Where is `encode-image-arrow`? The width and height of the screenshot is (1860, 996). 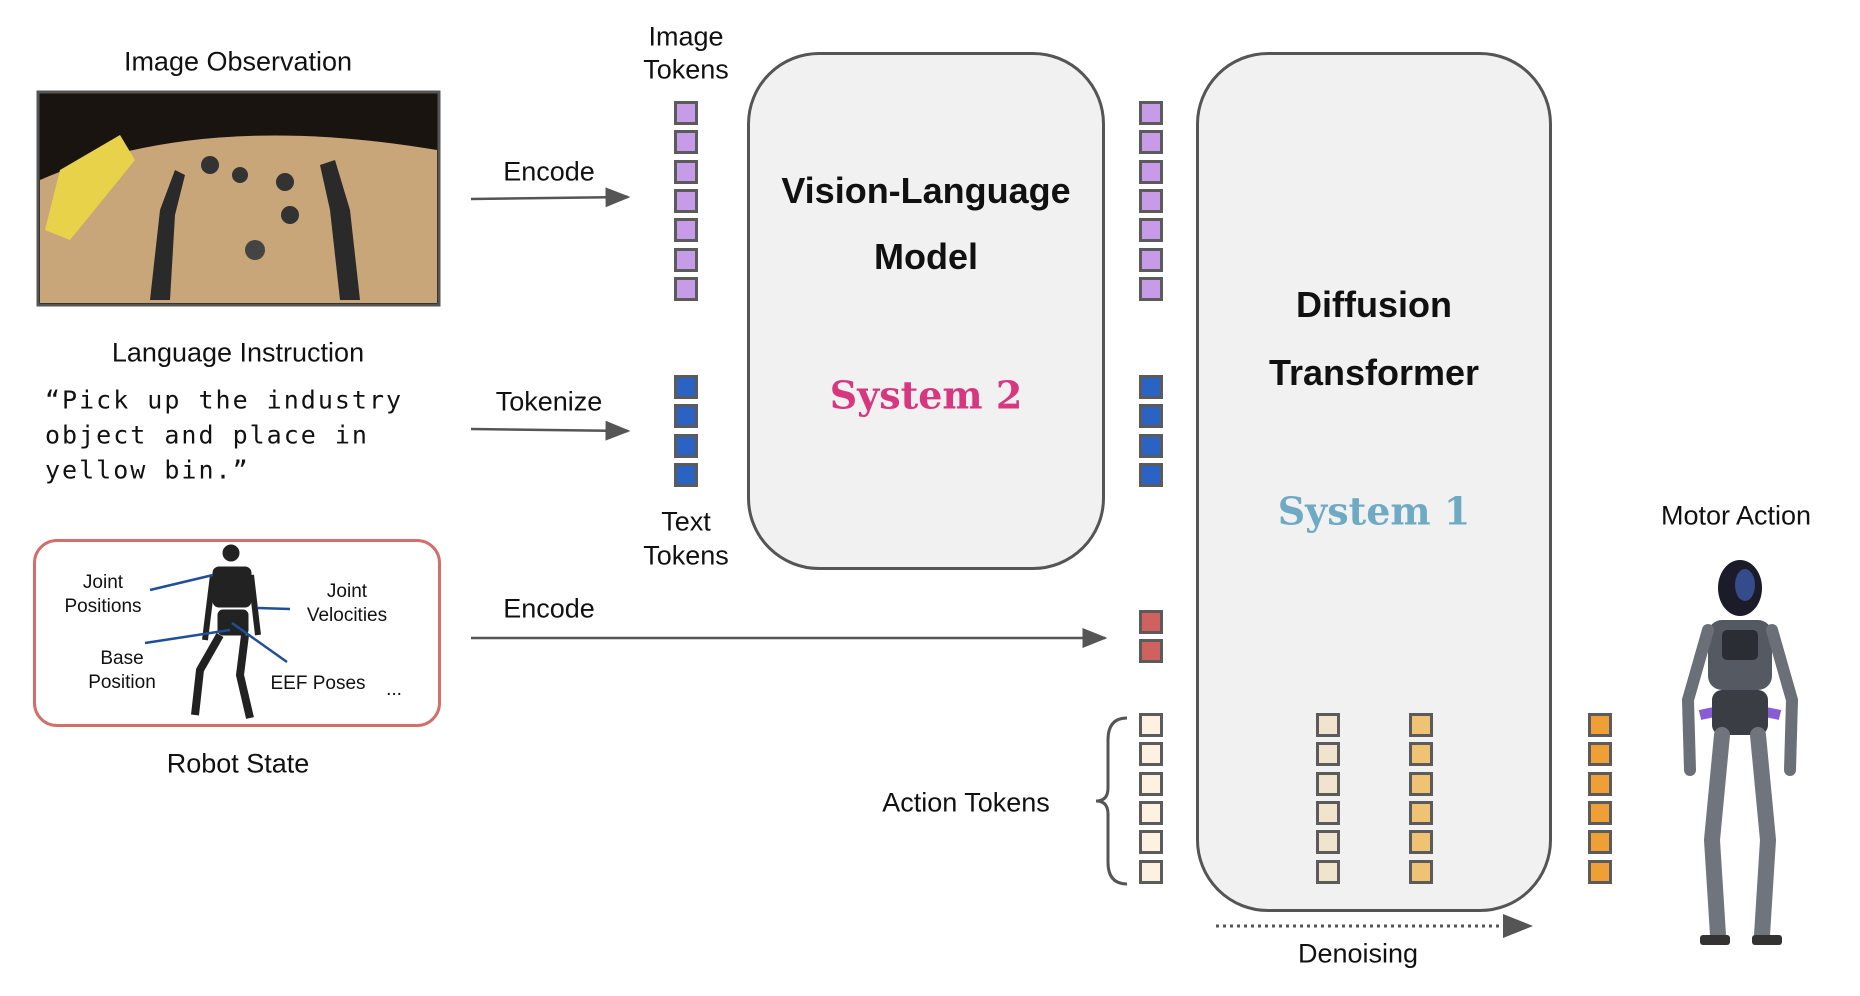
encode-image-arrow is located at coordinates (550, 197).